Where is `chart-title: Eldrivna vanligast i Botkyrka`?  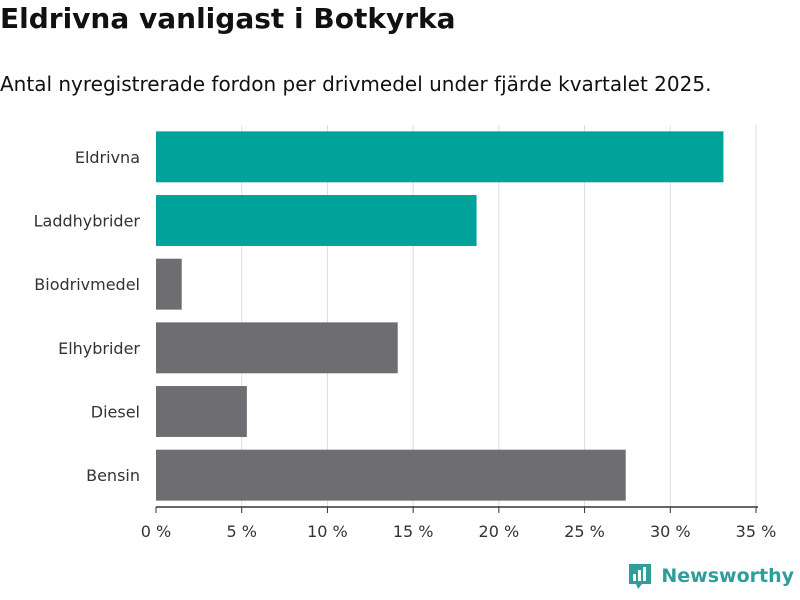 chart-title: Eldrivna vanligast i Botkyrka is located at coordinates (228, 18).